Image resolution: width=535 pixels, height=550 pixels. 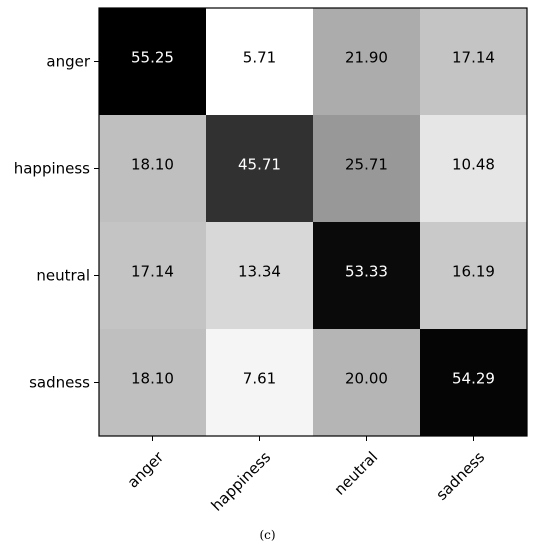 What do you see at coordinates (306, 475) in the screenshot?
I see `x-axis-ticks: anger happiness neutral sadness` at bounding box center [306, 475].